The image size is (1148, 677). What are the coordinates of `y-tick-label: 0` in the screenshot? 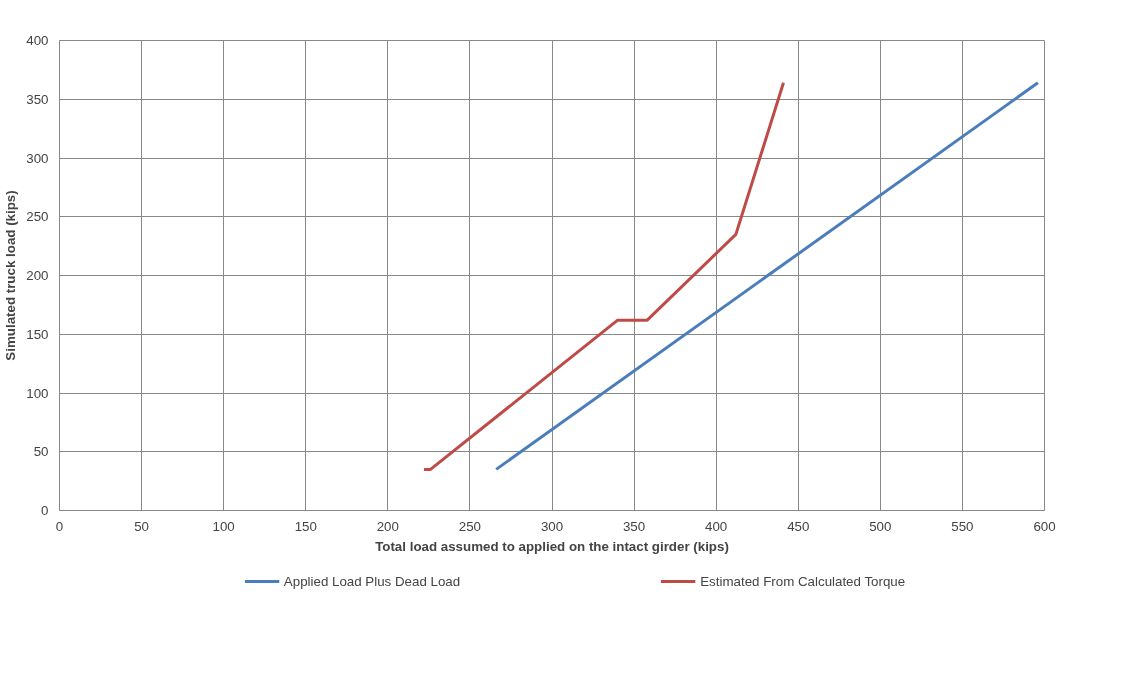 It's located at (45, 510).